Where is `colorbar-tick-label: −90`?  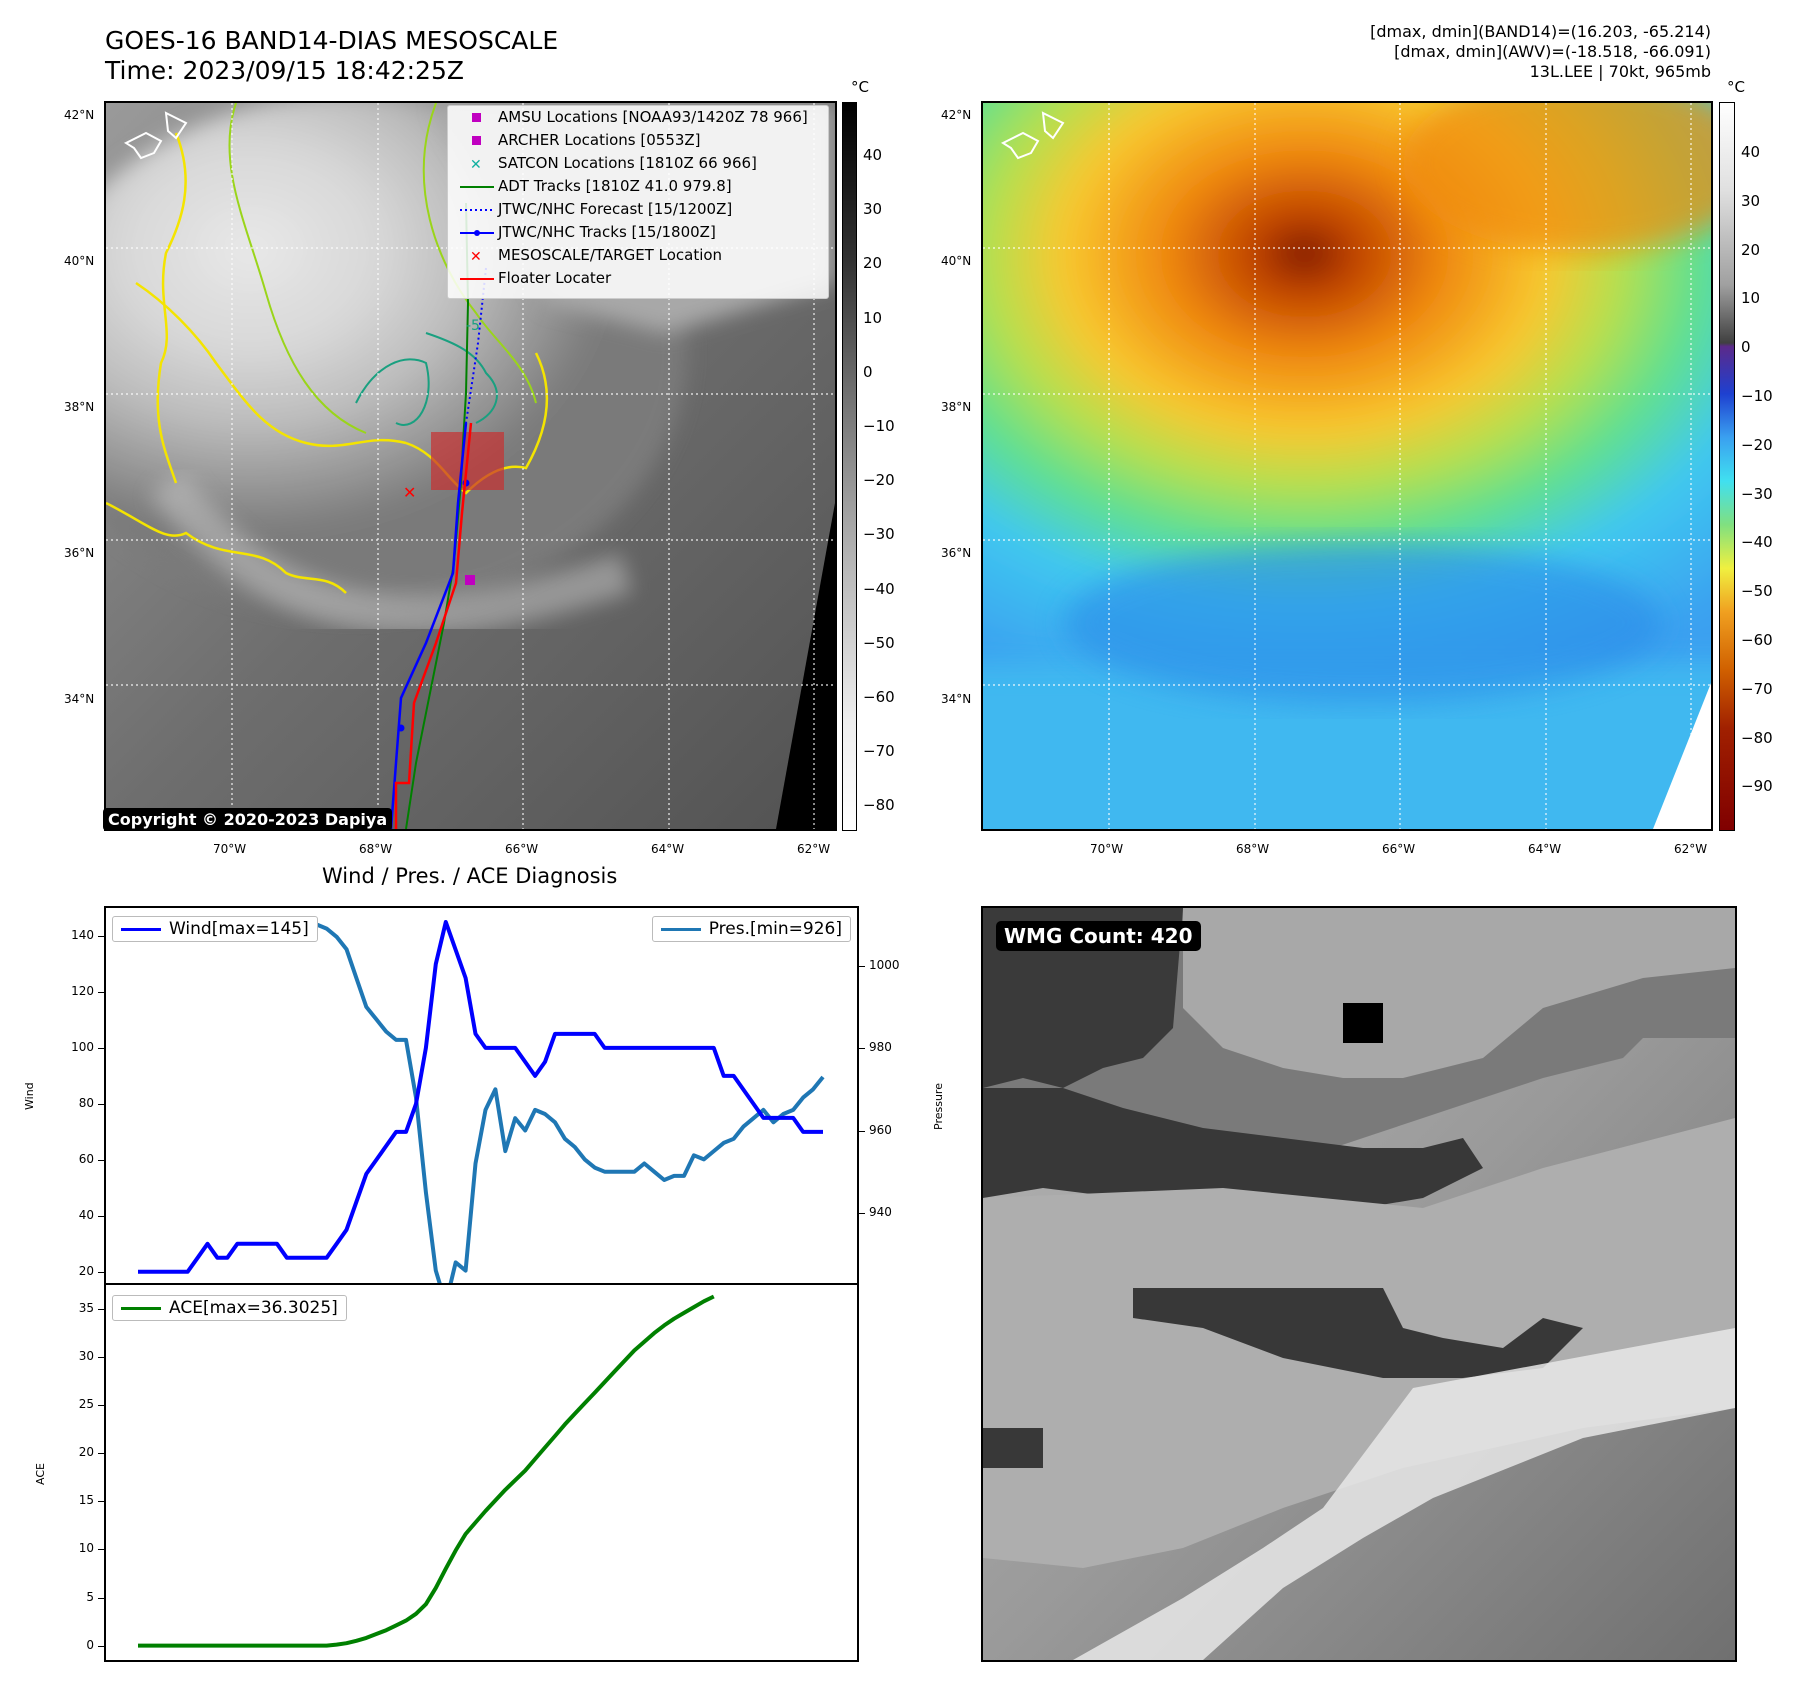 colorbar-tick-label: −90 is located at coordinates (1757, 786).